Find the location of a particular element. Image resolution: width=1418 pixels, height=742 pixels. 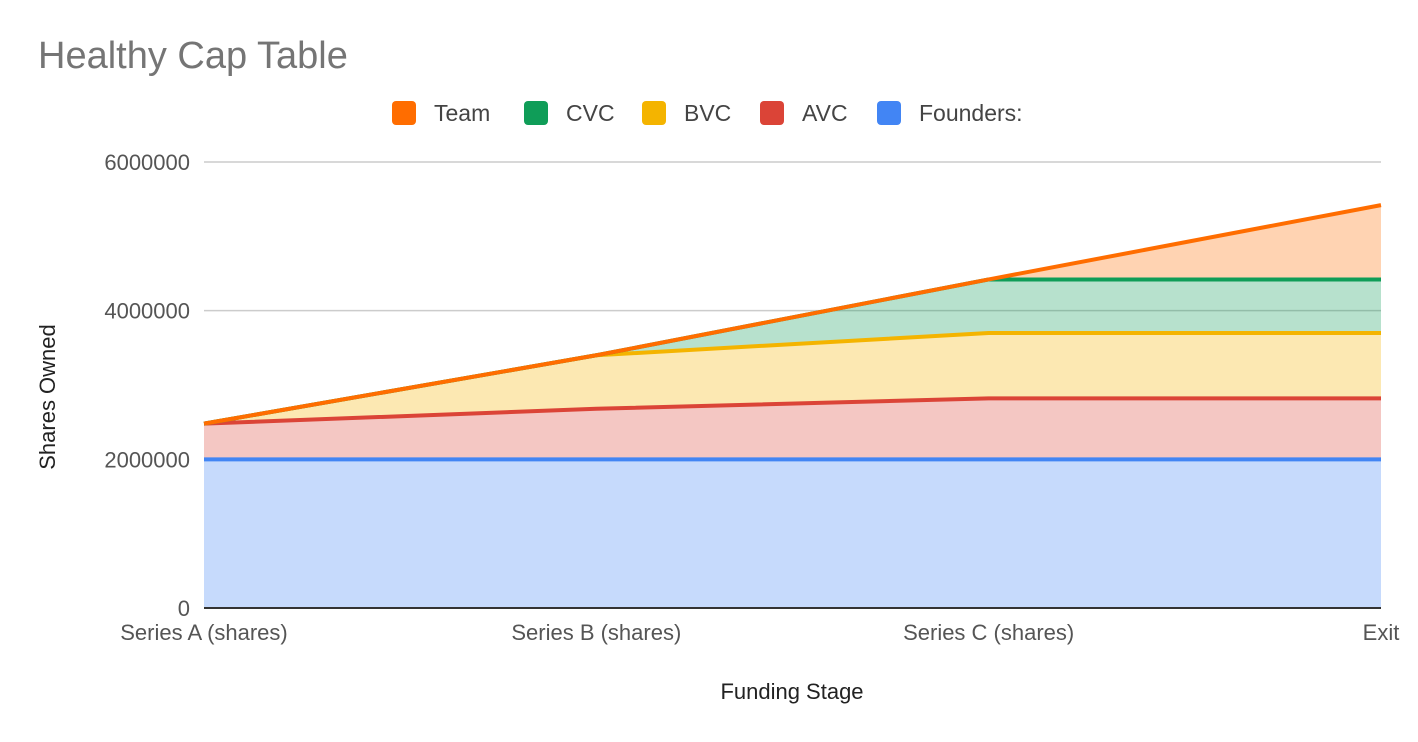

y-tick-label: 6000000 is located at coordinates (147, 162).